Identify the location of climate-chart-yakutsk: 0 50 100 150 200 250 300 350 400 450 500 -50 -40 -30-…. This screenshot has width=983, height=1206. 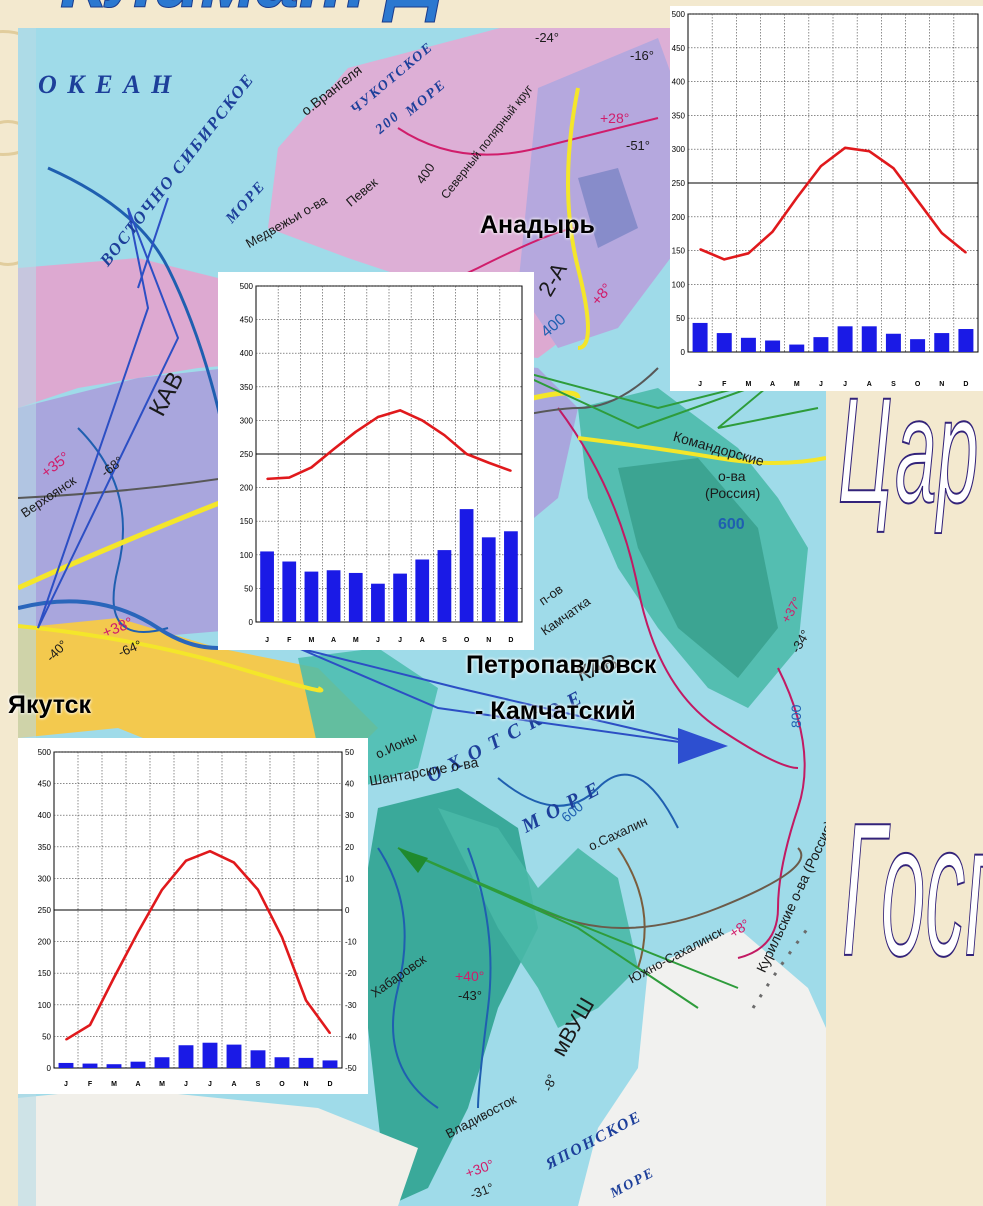
(193, 916).